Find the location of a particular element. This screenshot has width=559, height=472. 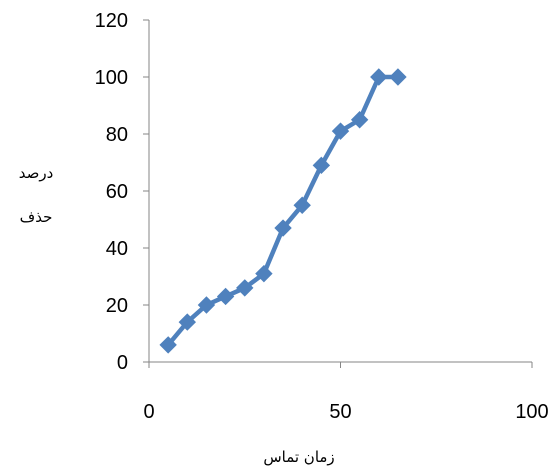

y-tick-label: 80 is located at coordinates (117, 135).